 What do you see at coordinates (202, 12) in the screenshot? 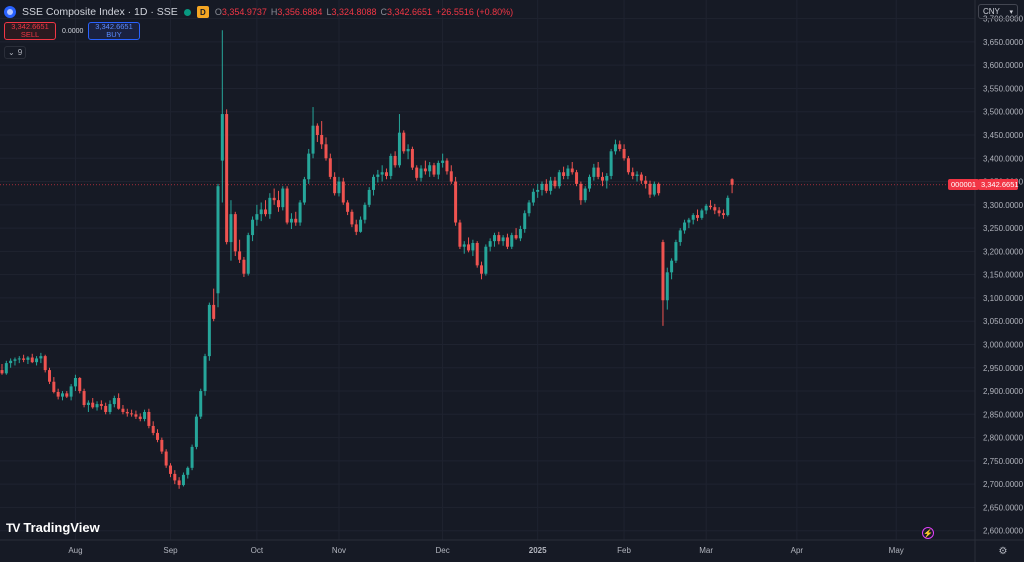
I see `delayed-badge: D` at bounding box center [202, 12].